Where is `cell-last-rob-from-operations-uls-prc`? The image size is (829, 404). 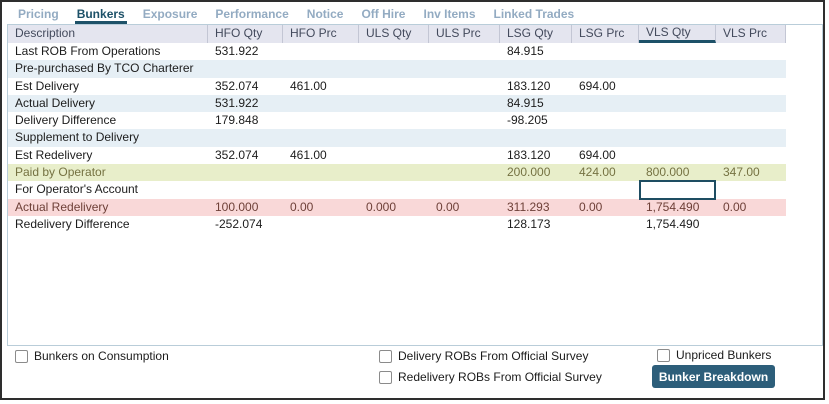
cell-last-rob-from-operations-uls-prc is located at coordinates (464, 51).